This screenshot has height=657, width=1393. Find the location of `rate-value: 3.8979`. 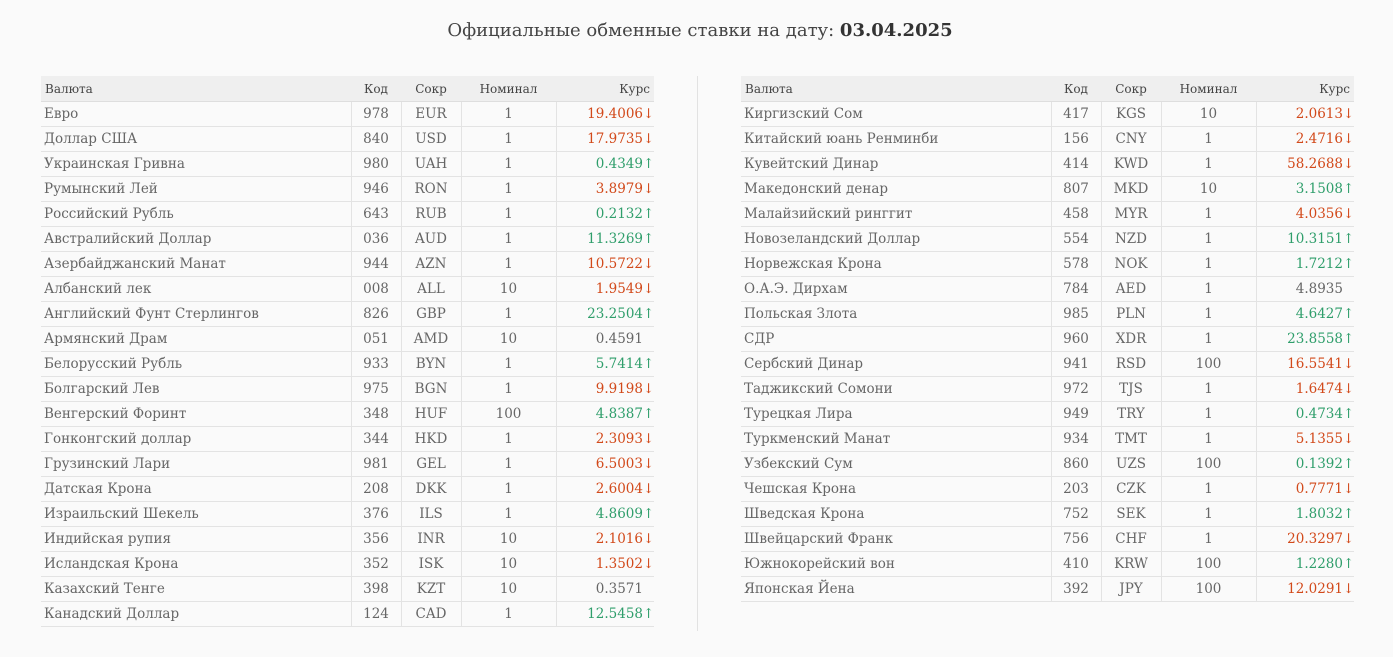

rate-value: 3.8979 is located at coordinates (619, 189).